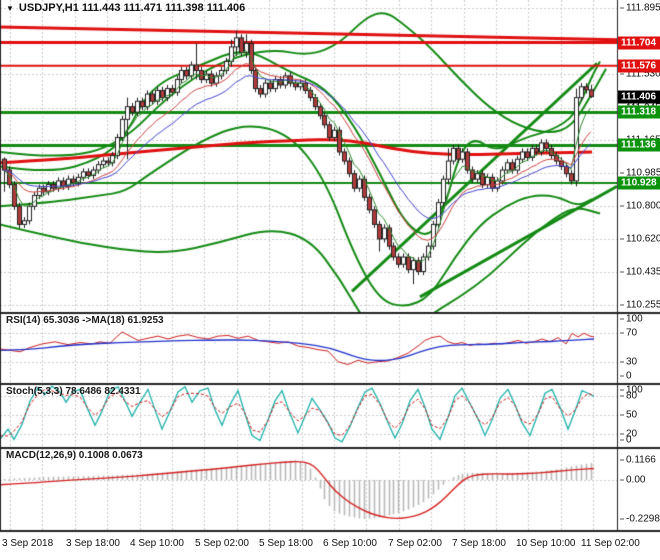  I want to click on time-axis-label: 3 Sep 18:00, so click(93, 543).